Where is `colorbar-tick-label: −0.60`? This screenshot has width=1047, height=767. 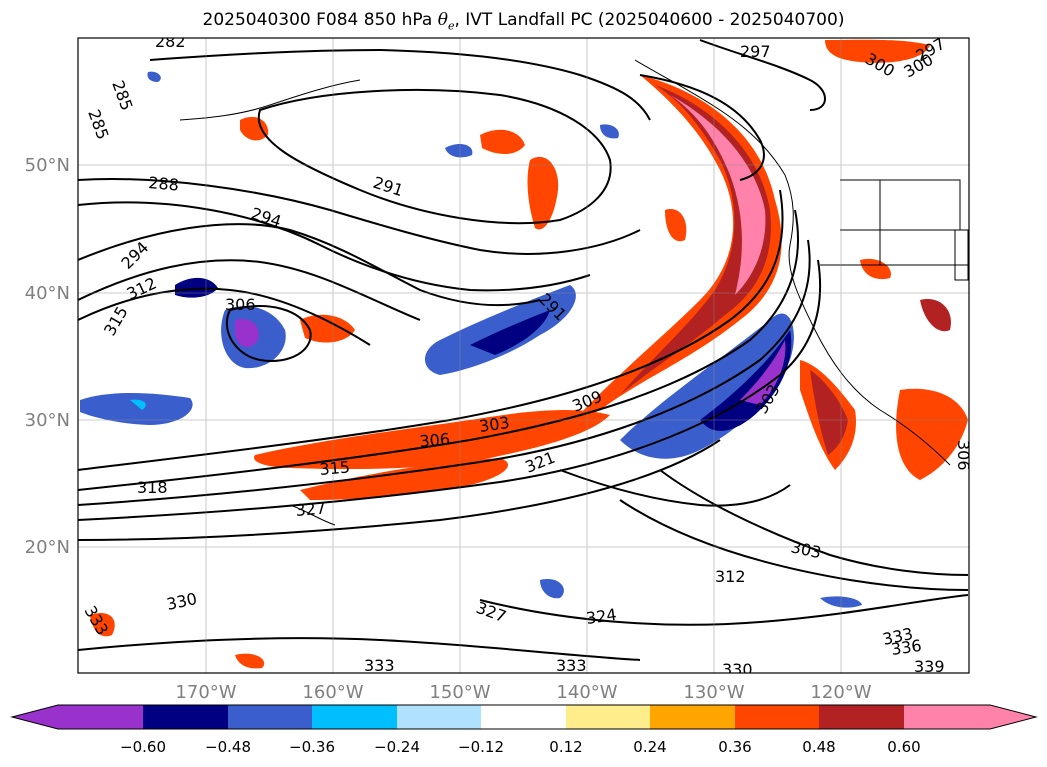
colorbar-tick-label: −0.60 is located at coordinates (143, 747).